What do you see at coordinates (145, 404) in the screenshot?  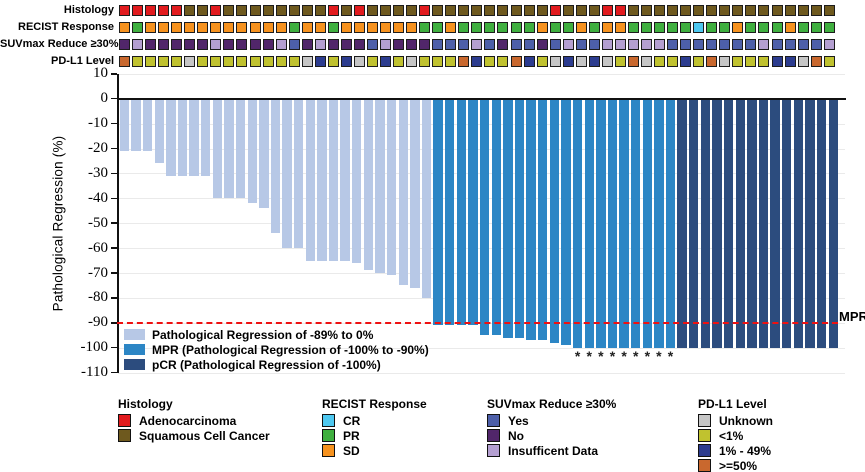 I see `bottom-legend-group-title: Histology` at bounding box center [145, 404].